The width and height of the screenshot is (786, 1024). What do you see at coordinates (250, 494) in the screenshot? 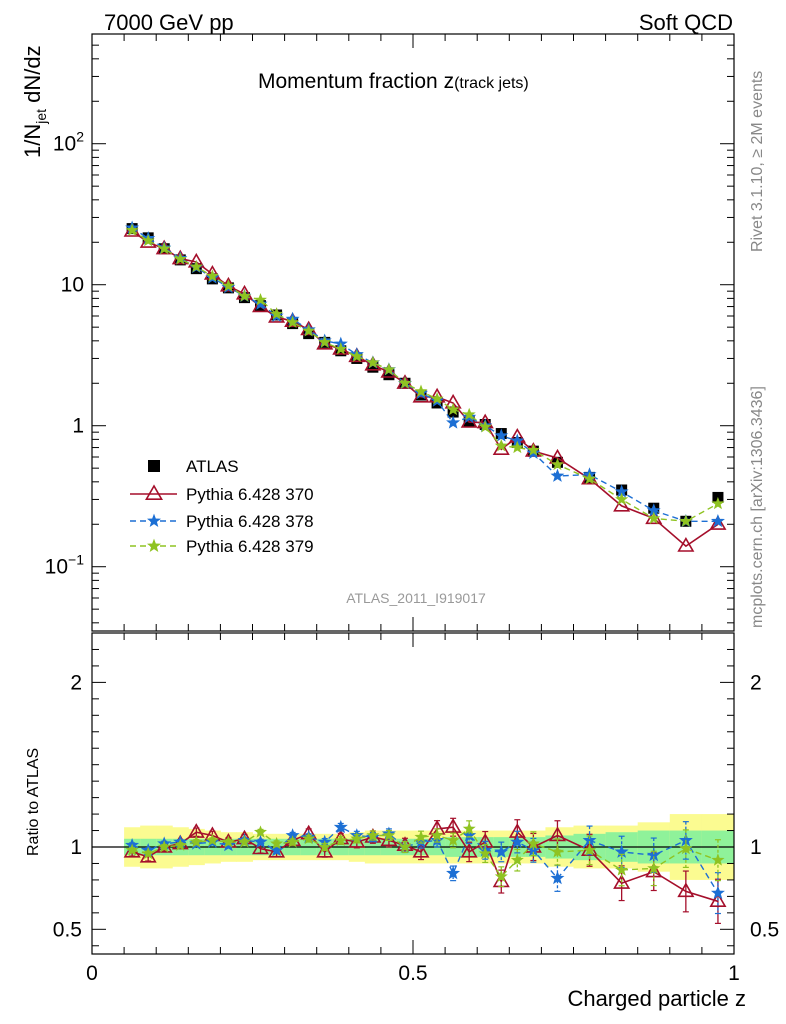
I see `legend-label: Pythia 6.428 370` at bounding box center [250, 494].